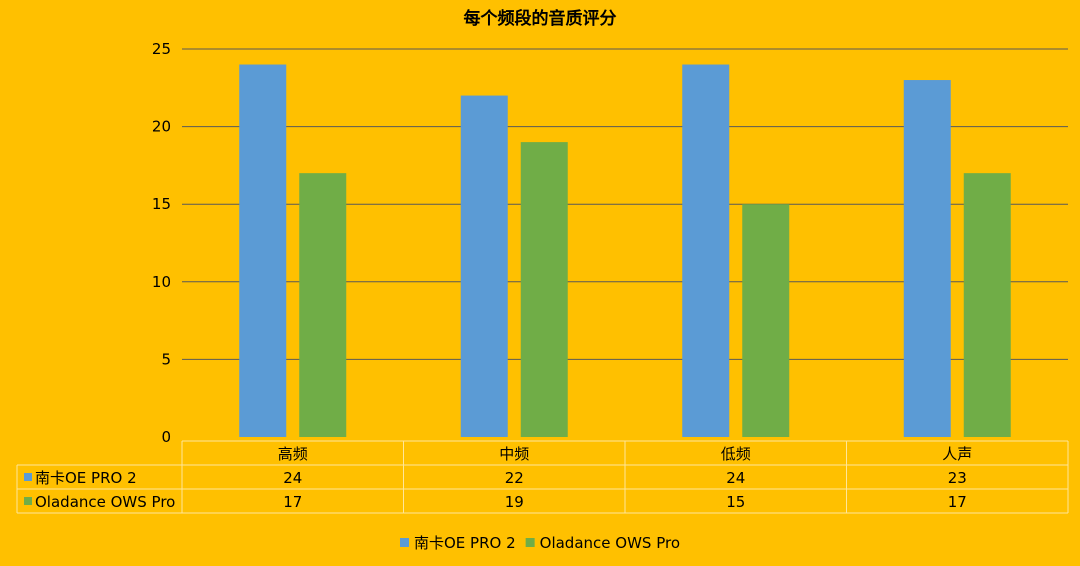  Describe the element at coordinates (957, 454) in the screenshot. I see `category-label: 人声` at that location.